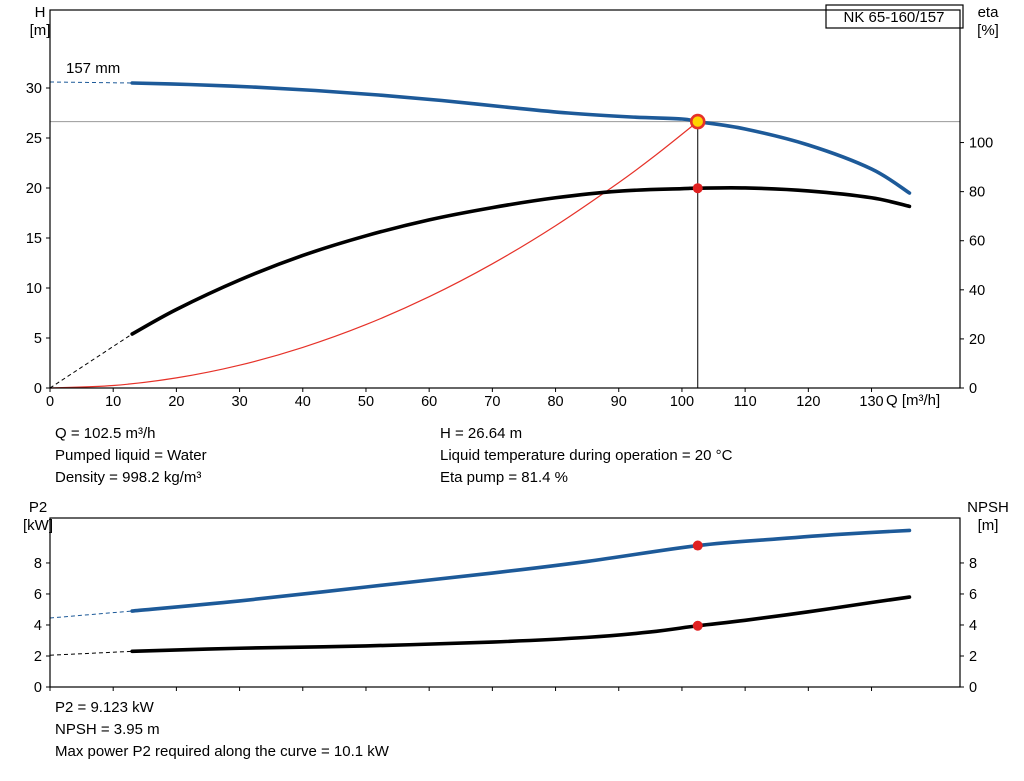 The height and width of the screenshot is (781, 1024). What do you see at coordinates (38, 339) in the screenshot?
I see `y-left-tick-label: 5` at bounding box center [38, 339].